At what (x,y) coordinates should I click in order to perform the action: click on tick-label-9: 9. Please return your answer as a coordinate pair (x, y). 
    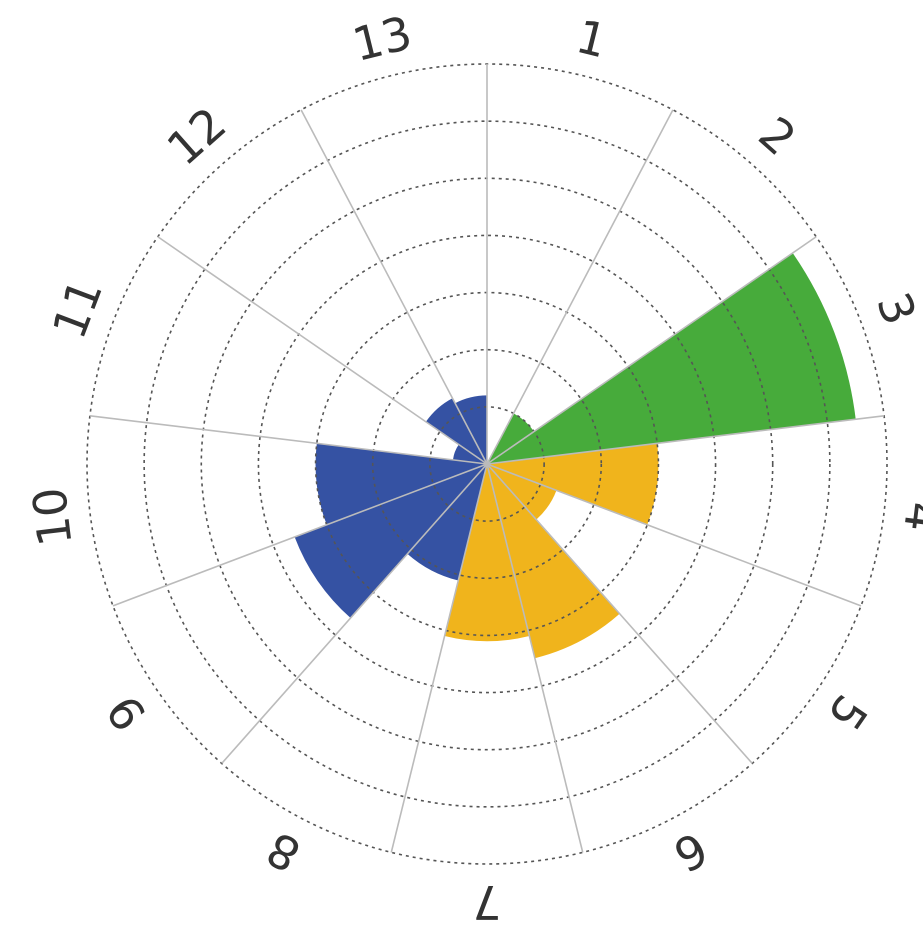
    Looking at the image, I should click on (126, 712).